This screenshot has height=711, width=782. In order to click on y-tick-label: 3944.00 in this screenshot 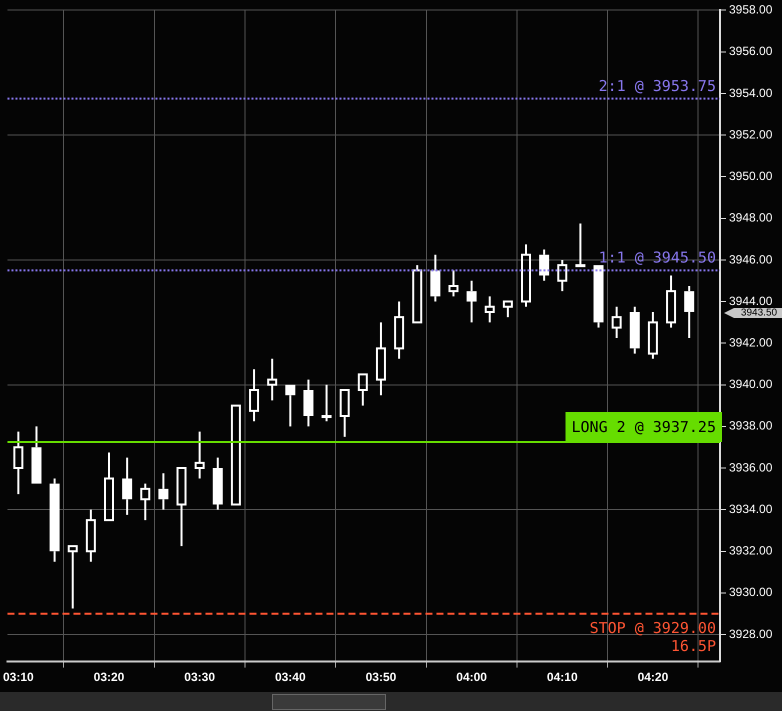, I will do `click(751, 301)`.